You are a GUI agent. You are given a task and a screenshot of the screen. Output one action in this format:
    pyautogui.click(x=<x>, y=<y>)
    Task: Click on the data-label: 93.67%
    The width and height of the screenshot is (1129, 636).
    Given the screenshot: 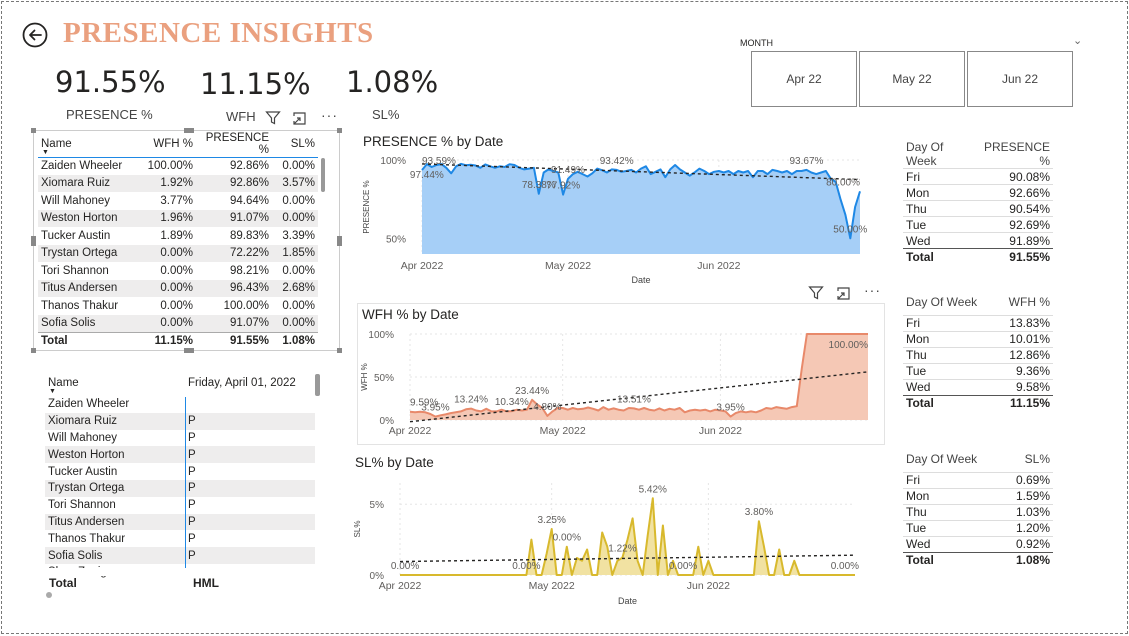 What is the action you would take?
    pyautogui.click(x=807, y=161)
    